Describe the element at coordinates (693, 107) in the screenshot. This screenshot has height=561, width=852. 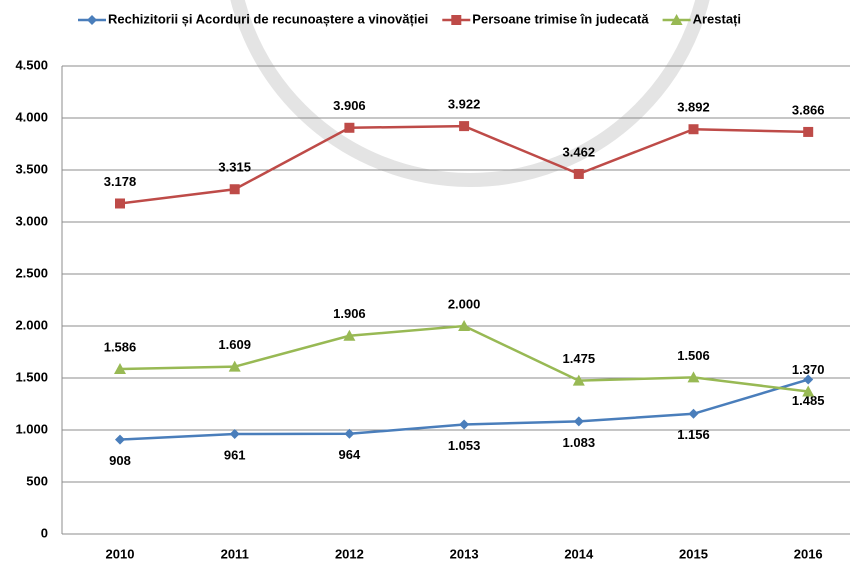
I see `data-label: 3.892` at that location.